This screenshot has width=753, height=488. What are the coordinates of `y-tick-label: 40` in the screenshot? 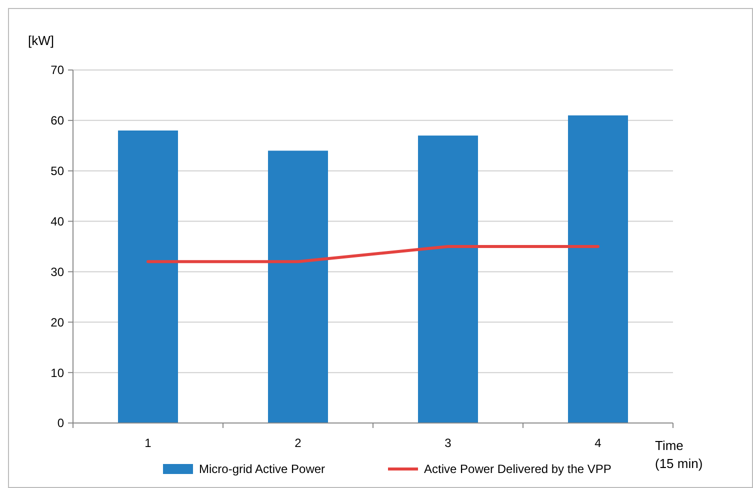 It's located at (57, 221).